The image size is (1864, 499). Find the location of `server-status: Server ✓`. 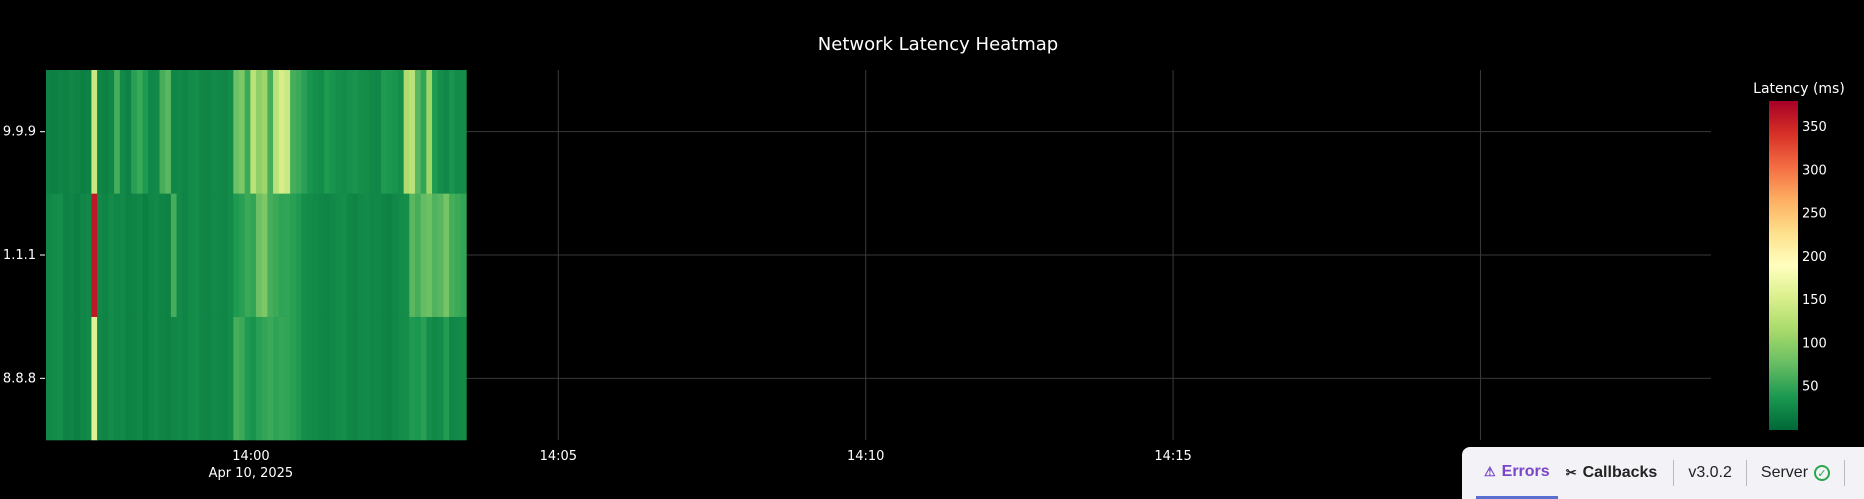

server-status: Server ✓ is located at coordinates (1795, 473).